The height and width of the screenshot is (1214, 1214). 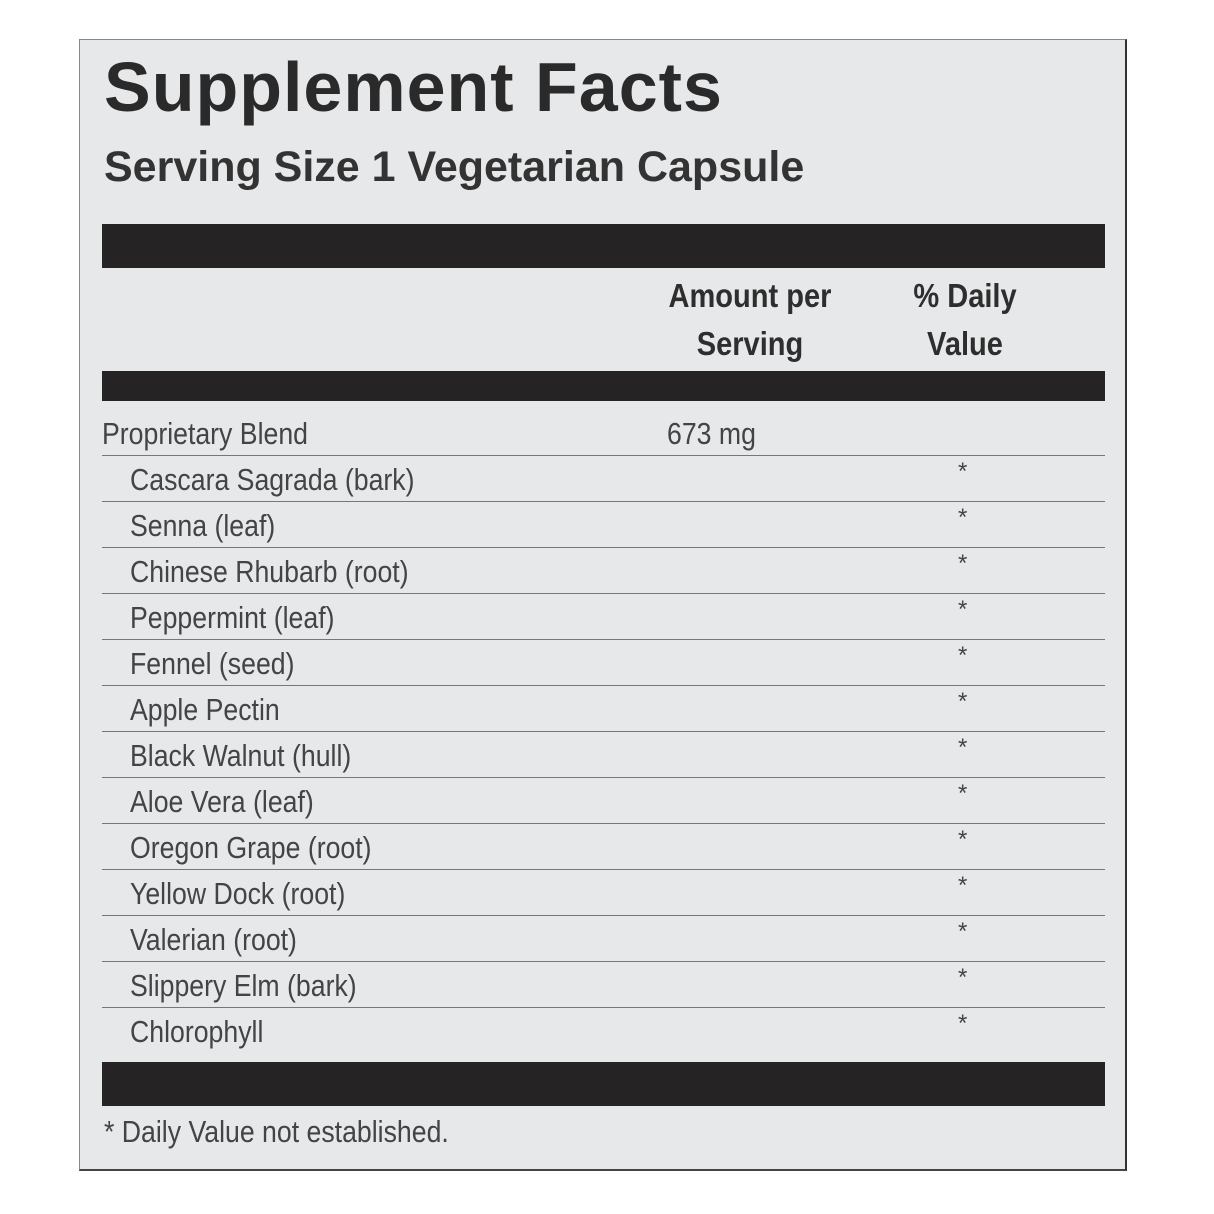 What do you see at coordinates (205, 433) in the screenshot?
I see `ingredient-name: Proprietary Blend` at bounding box center [205, 433].